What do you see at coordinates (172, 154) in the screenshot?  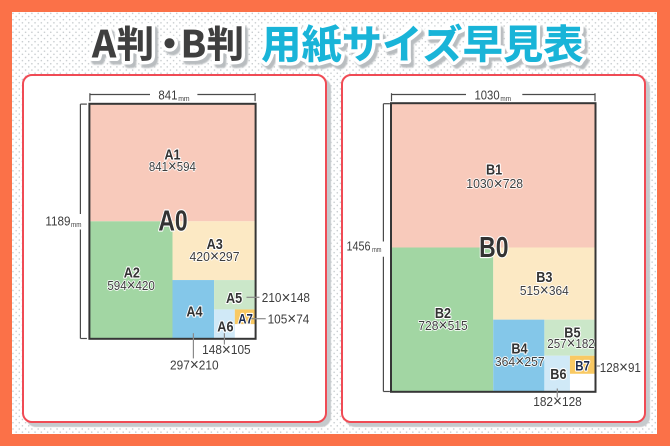 I see `svg-text: A1` at bounding box center [172, 154].